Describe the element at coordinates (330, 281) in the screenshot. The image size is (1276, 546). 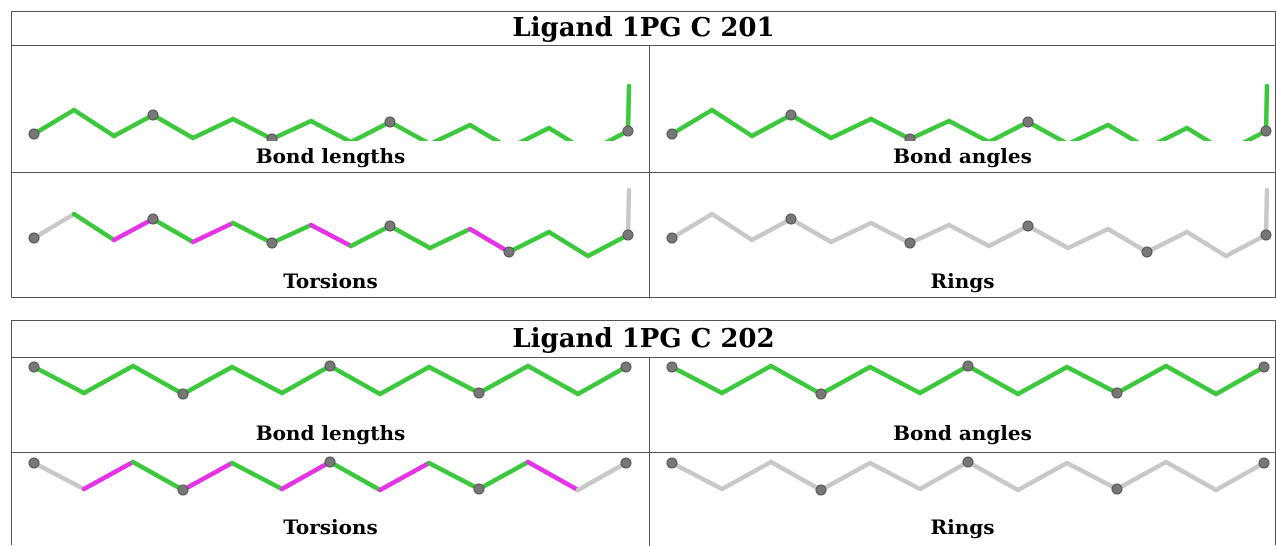
I see `panel-caption: Torsions` at that location.